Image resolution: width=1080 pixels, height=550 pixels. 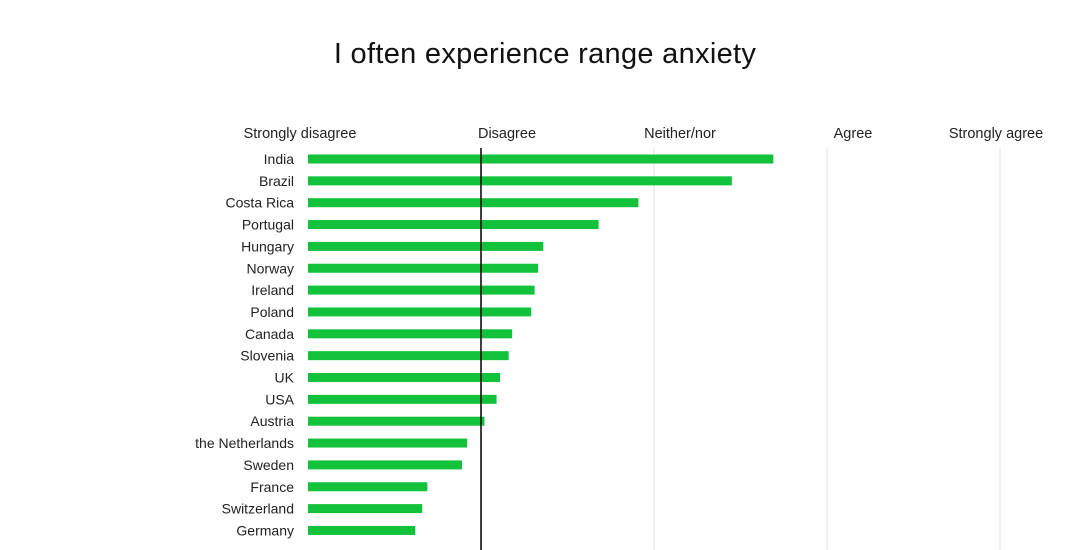 I want to click on x-tick-label: Disagree, so click(x=507, y=134).